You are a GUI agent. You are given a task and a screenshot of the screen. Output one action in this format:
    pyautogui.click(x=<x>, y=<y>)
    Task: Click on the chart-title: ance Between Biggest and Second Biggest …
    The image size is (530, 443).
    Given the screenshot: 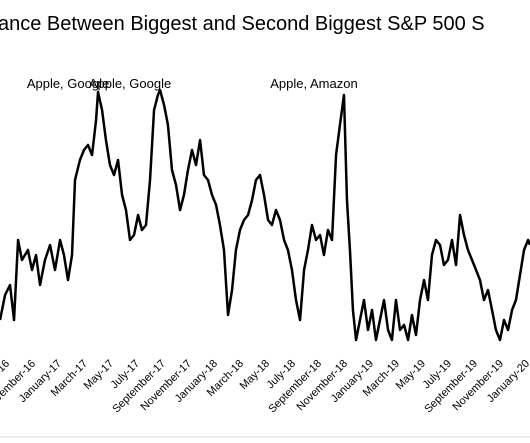 What is the action you would take?
    pyautogui.click(x=242, y=24)
    